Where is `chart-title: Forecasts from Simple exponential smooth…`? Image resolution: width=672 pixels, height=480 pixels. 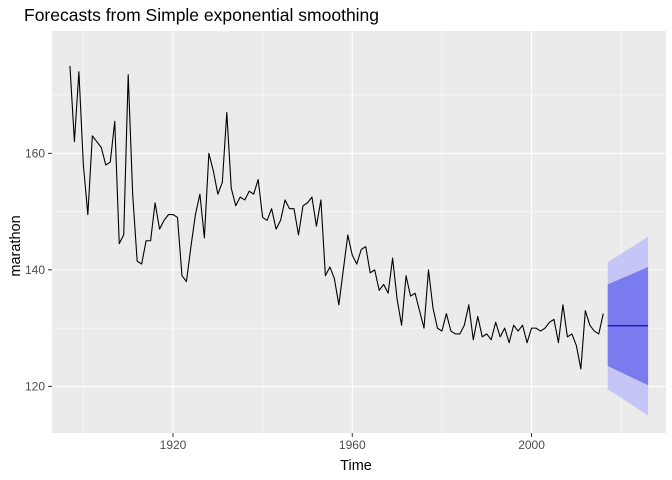
chart-title: Forecasts from Simple exponential smooth… is located at coordinates (202, 15).